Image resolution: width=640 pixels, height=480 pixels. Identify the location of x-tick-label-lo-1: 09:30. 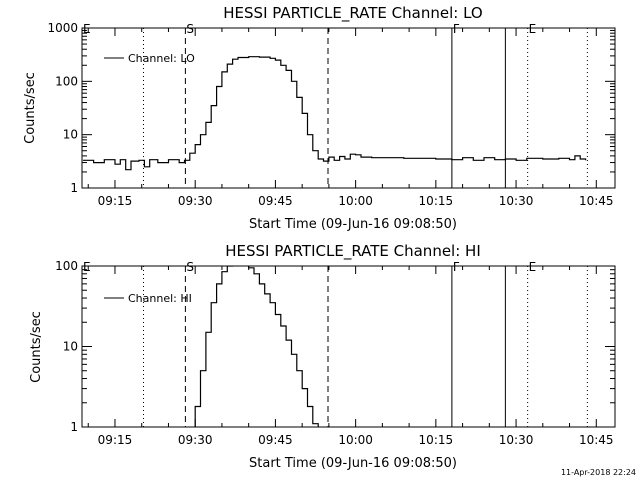
(195, 201).